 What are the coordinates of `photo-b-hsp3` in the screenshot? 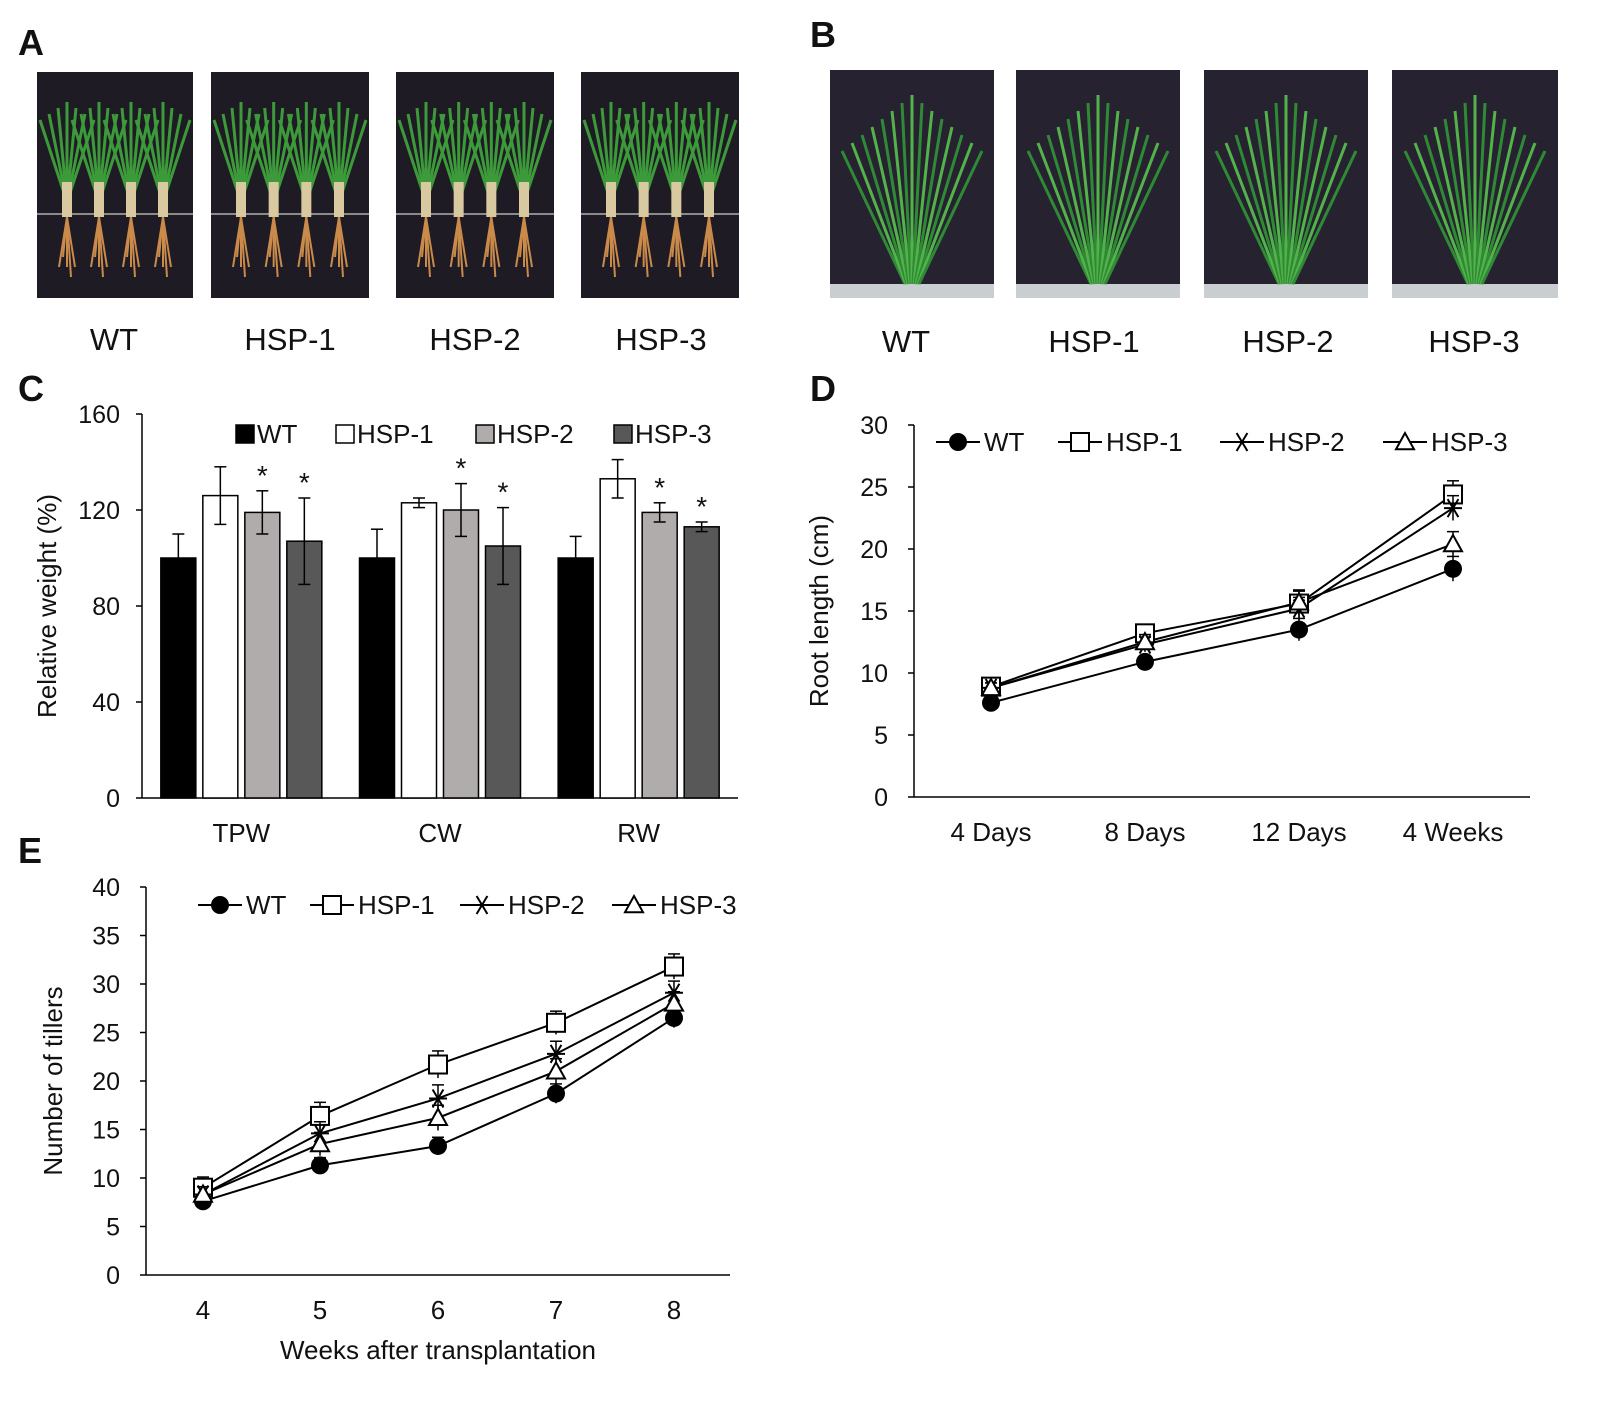 It's located at (1475, 184).